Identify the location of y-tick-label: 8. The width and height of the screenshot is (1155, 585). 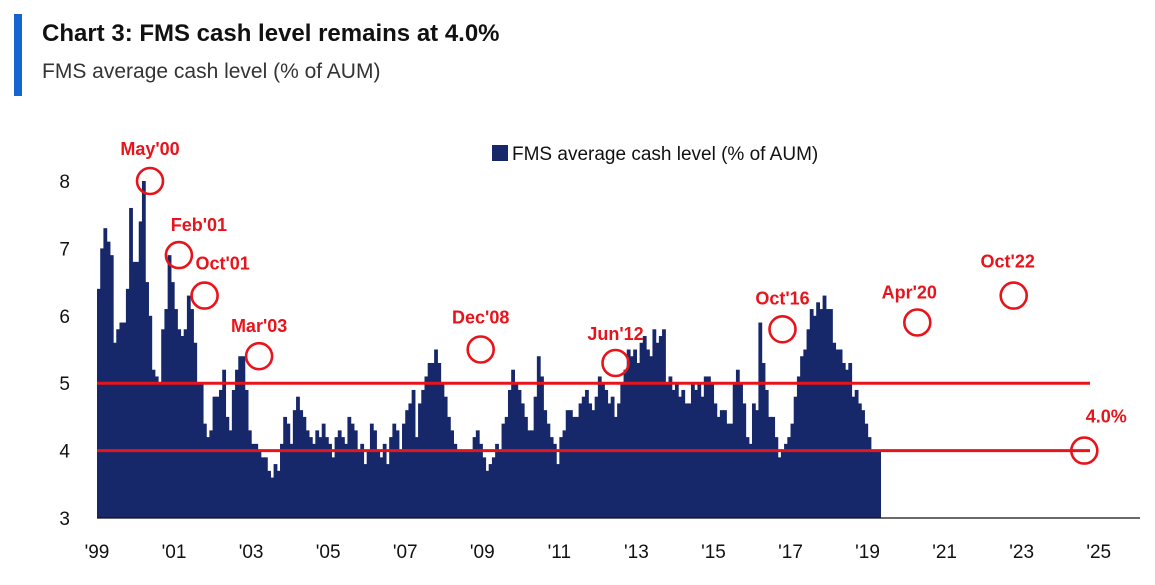
(64, 182).